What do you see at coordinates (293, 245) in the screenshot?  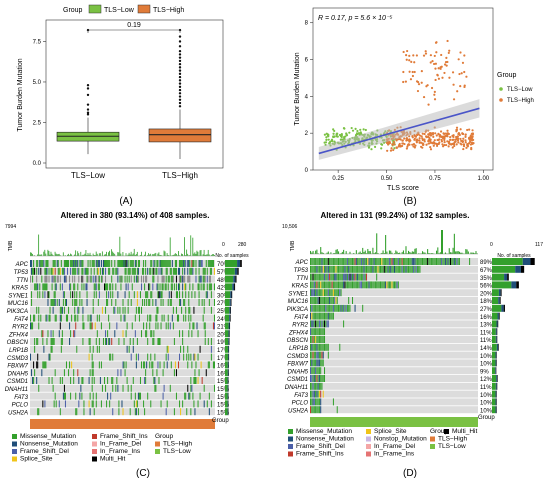 I see `oncoplot-d-tmb-label: TMB` at bounding box center [293, 245].